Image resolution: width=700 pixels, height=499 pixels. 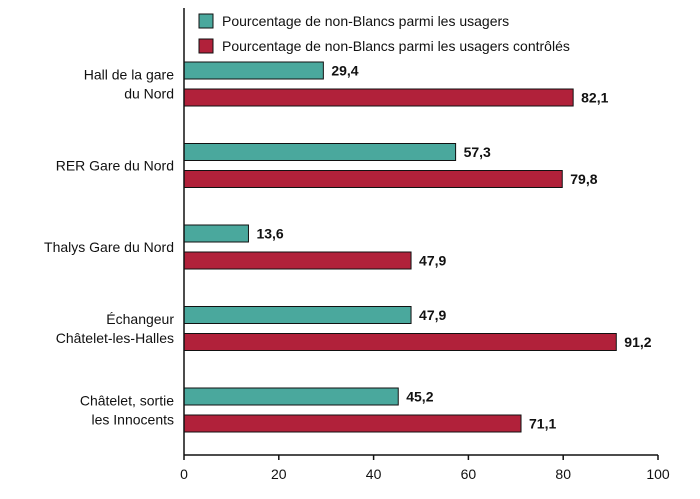 I want to click on bar-s1-c3, so click(x=216, y=233).